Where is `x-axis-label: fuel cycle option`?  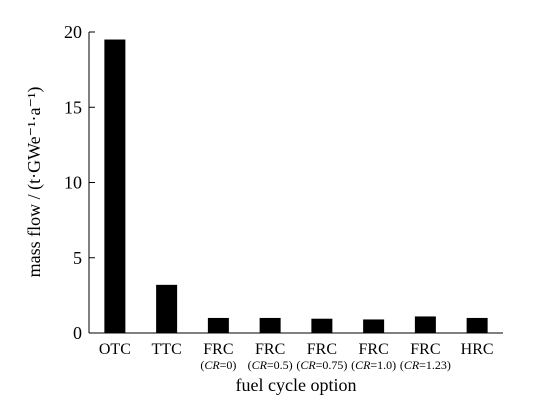
x-axis-label: fuel cycle option is located at coordinates (296, 385).